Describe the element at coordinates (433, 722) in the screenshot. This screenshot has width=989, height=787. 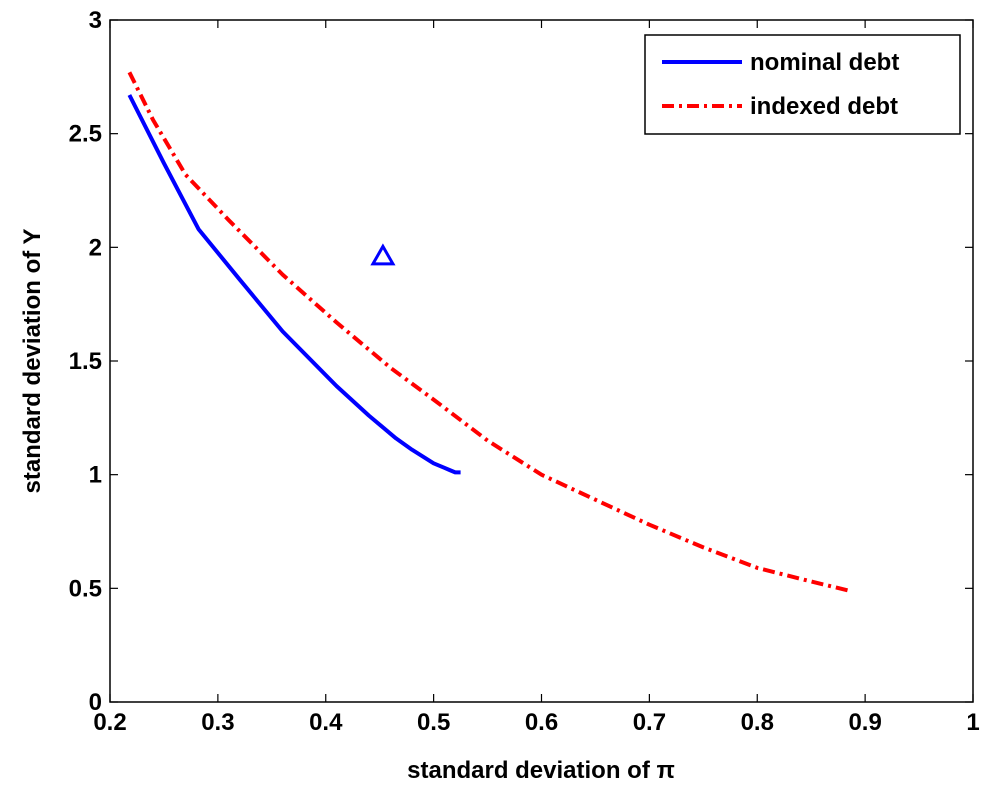
I see `x-tick-label: 0.5` at that location.